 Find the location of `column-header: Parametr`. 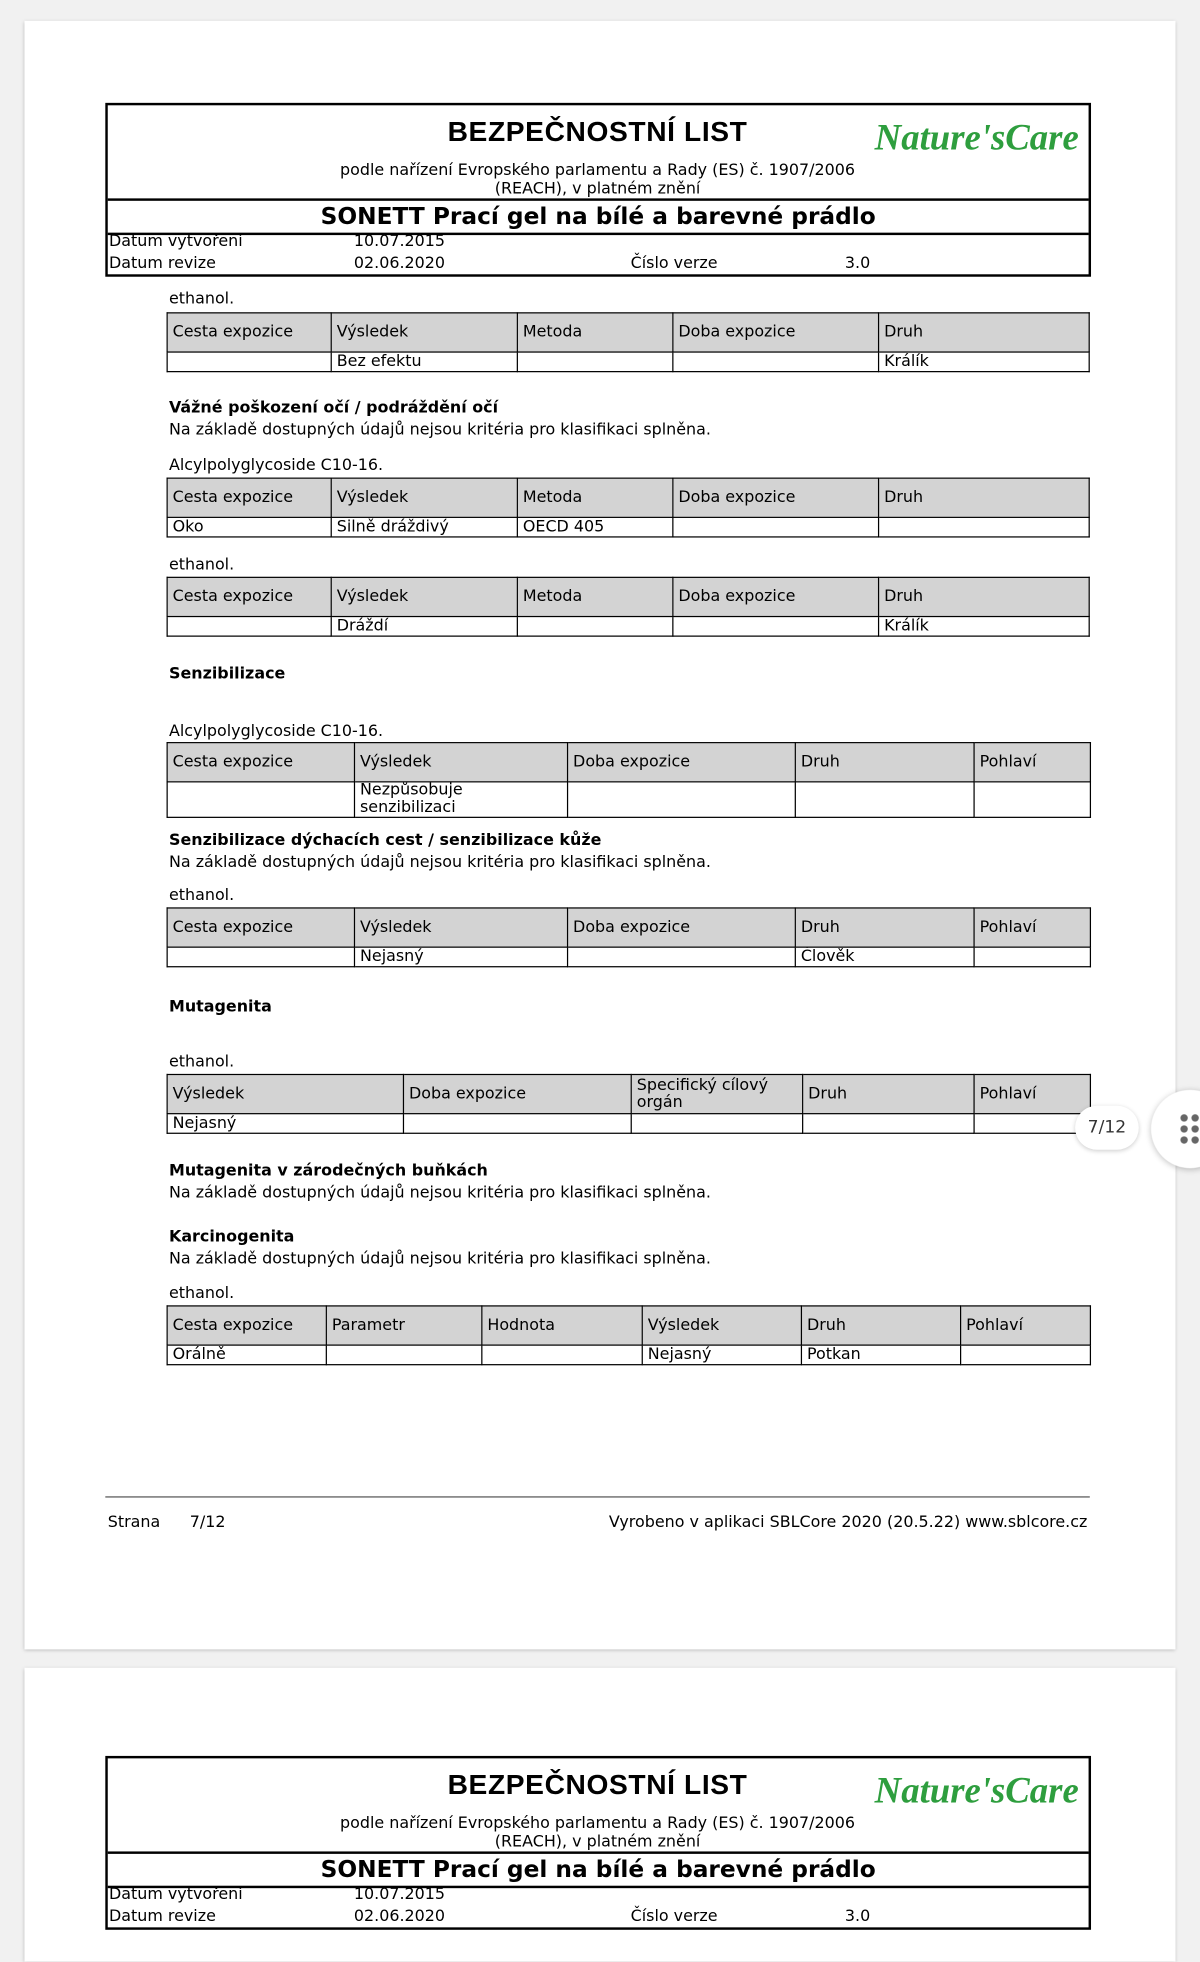

column-header: Parametr is located at coordinates (404, 1325).